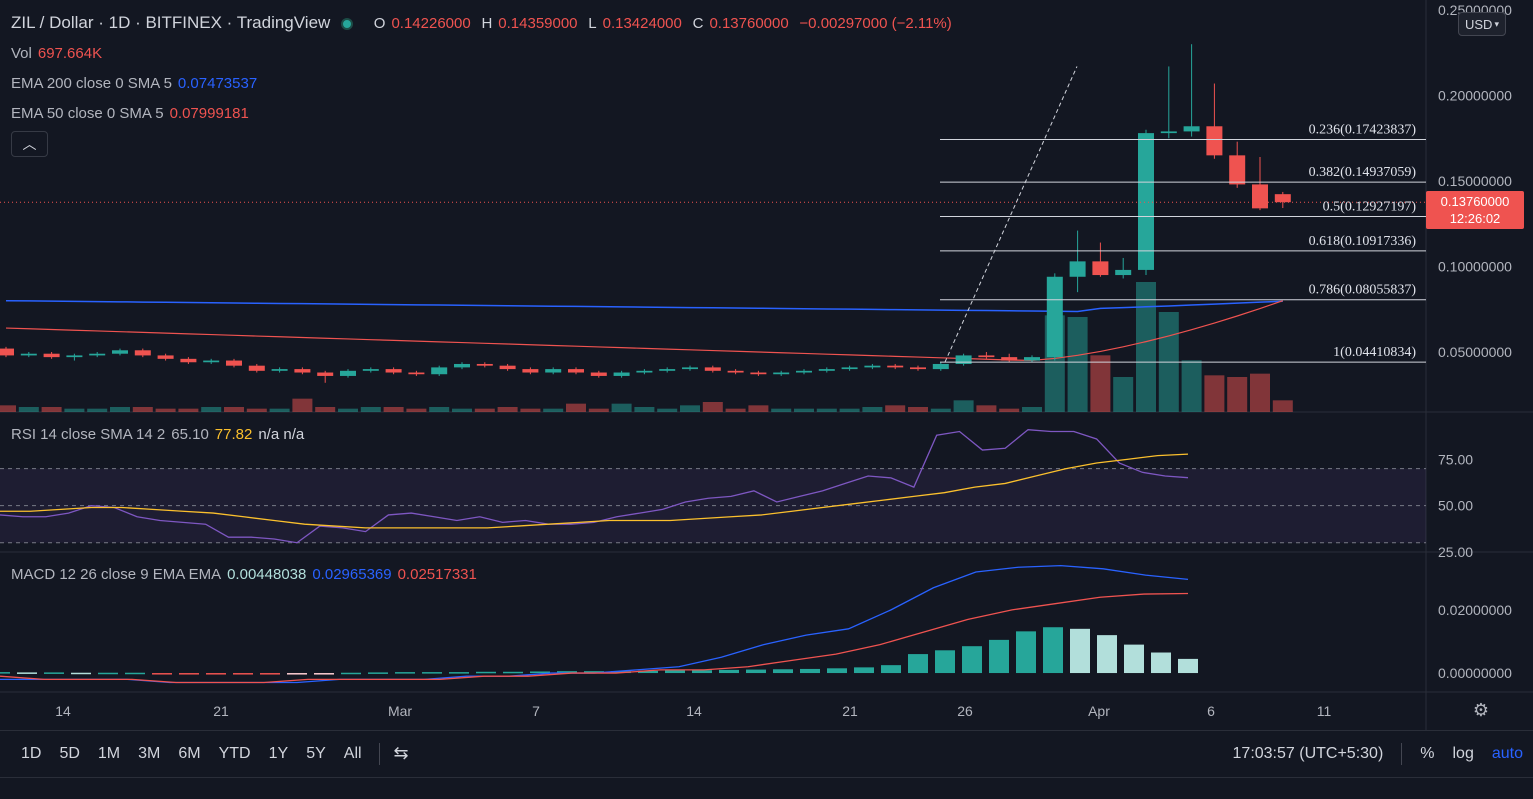  Describe the element at coordinates (1507, 753) in the screenshot. I see `auto-toggle: auto` at that location.